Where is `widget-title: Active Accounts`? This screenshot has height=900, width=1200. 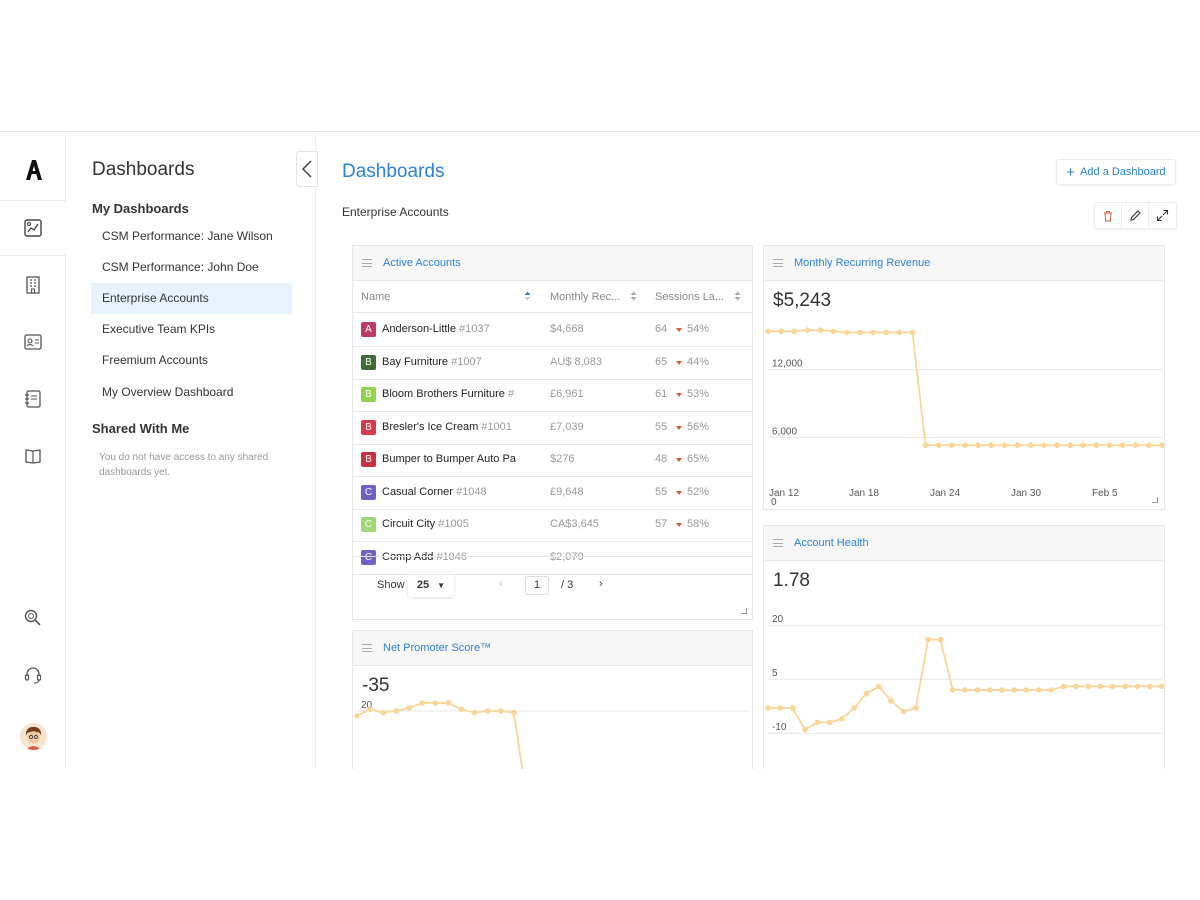
widget-title: Active Accounts is located at coordinates (422, 263).